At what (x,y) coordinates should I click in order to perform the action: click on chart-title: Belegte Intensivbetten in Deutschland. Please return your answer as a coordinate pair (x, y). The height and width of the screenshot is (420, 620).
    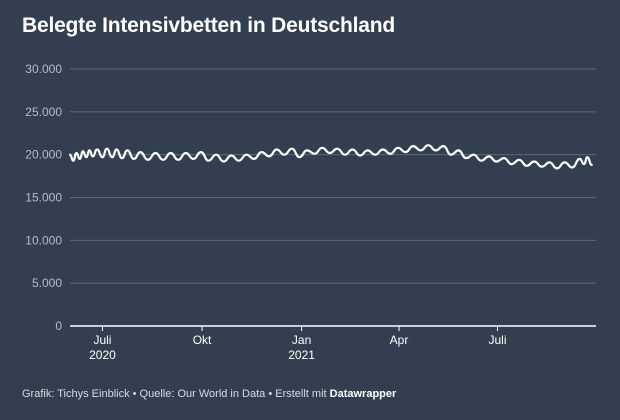
    Looking at the image, I should click on (208, 25).